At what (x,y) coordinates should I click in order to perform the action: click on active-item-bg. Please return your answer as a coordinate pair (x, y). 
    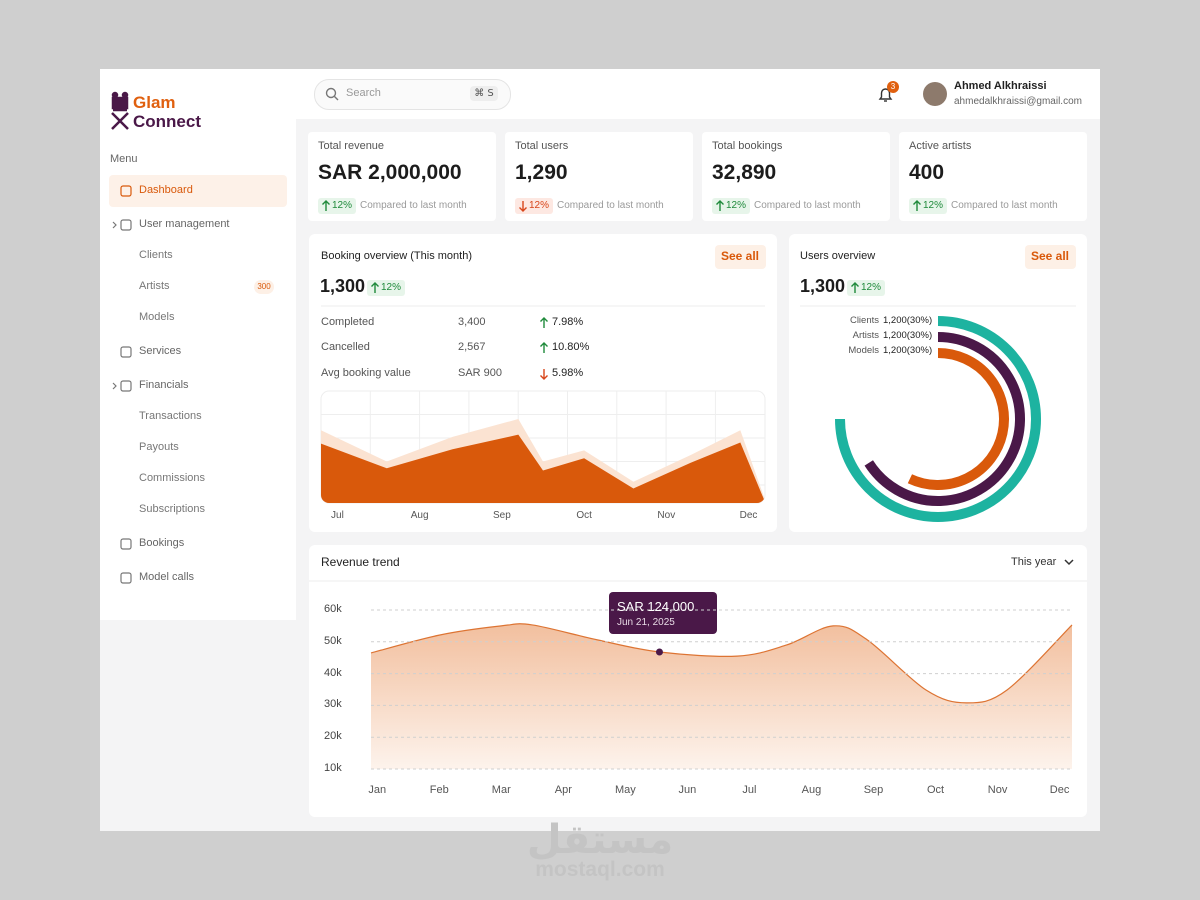
    Looking at the image, I should click on (198, 191).